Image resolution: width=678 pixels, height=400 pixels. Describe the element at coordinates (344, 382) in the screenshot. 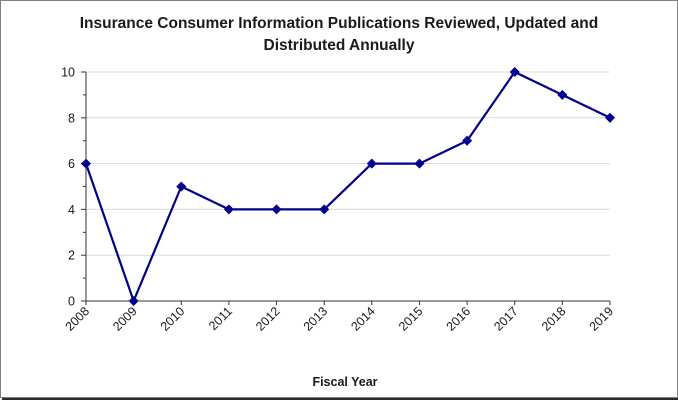

I see `x-axis-label: Fiscal Year` at that location.